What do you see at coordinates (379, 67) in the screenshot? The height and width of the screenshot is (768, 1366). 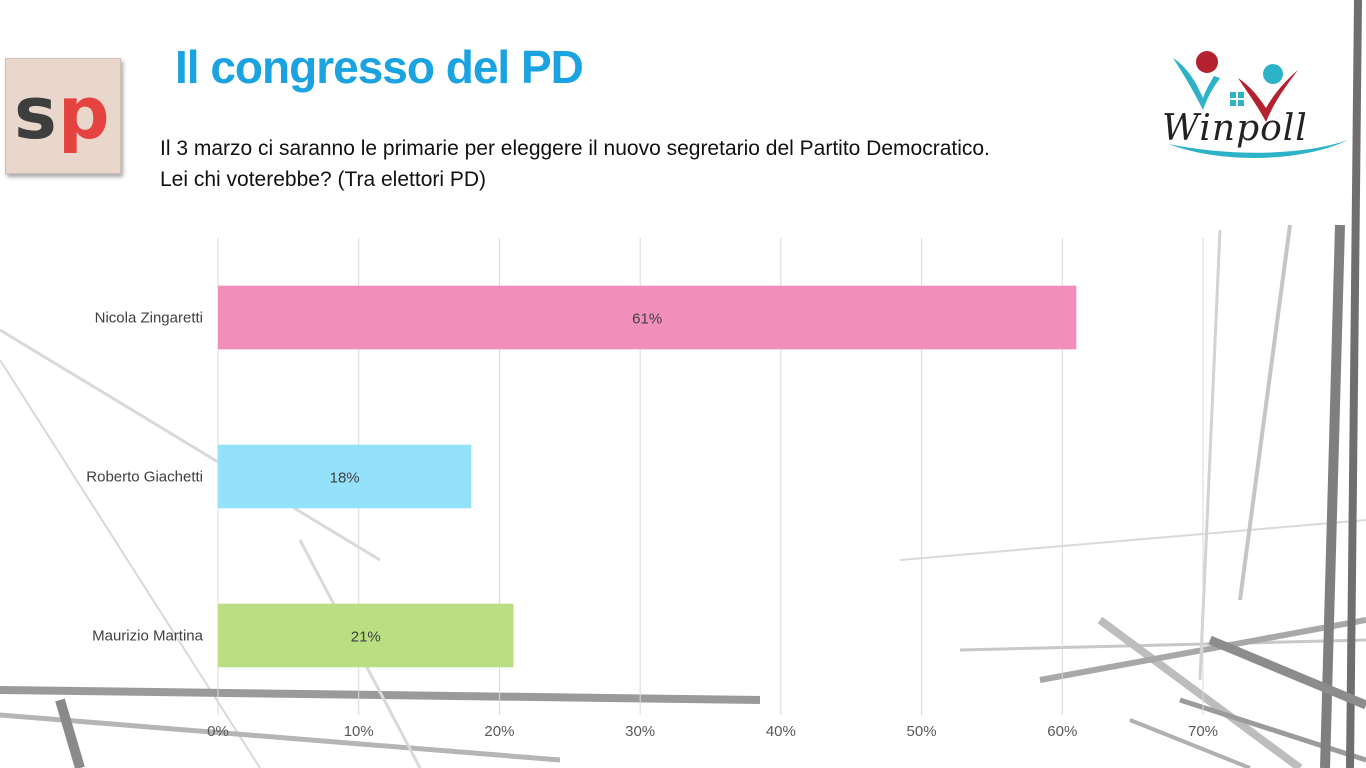 I see `slide-title: Il congresso del PD` at bounding box center [379, 67].